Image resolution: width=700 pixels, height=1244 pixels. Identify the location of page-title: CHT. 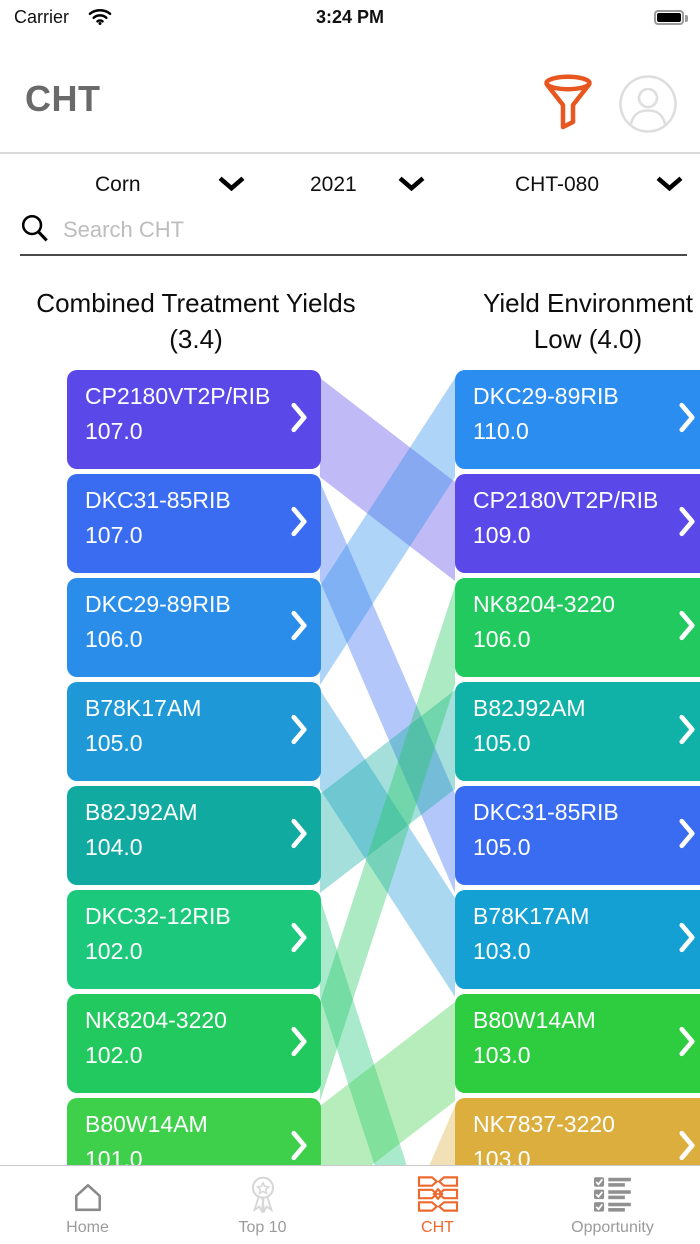
(63, 98).